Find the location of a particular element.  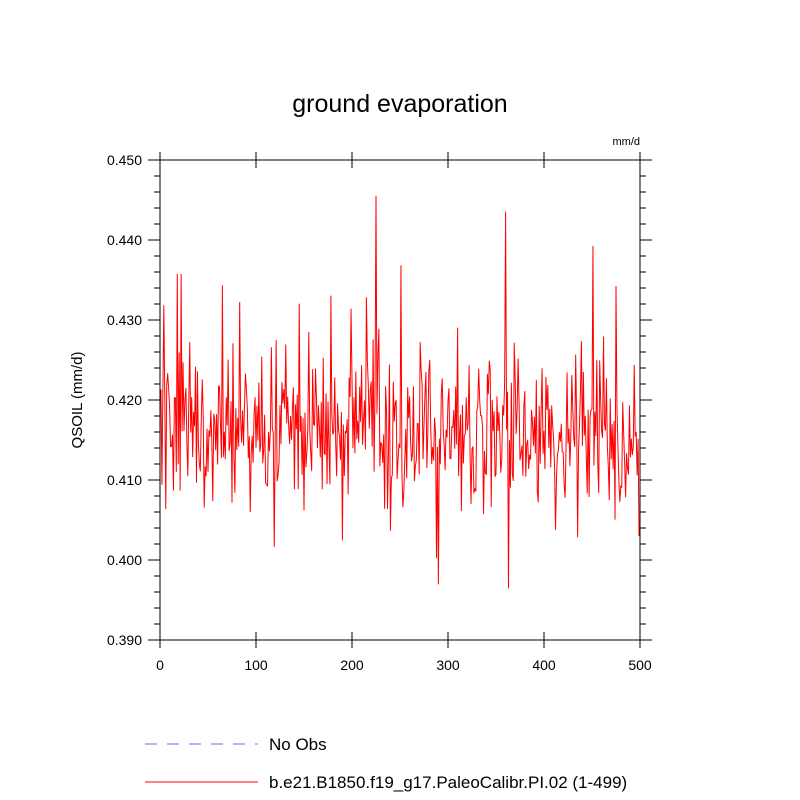

chart-title: ground evaporation is located at coordinates (399, 104).